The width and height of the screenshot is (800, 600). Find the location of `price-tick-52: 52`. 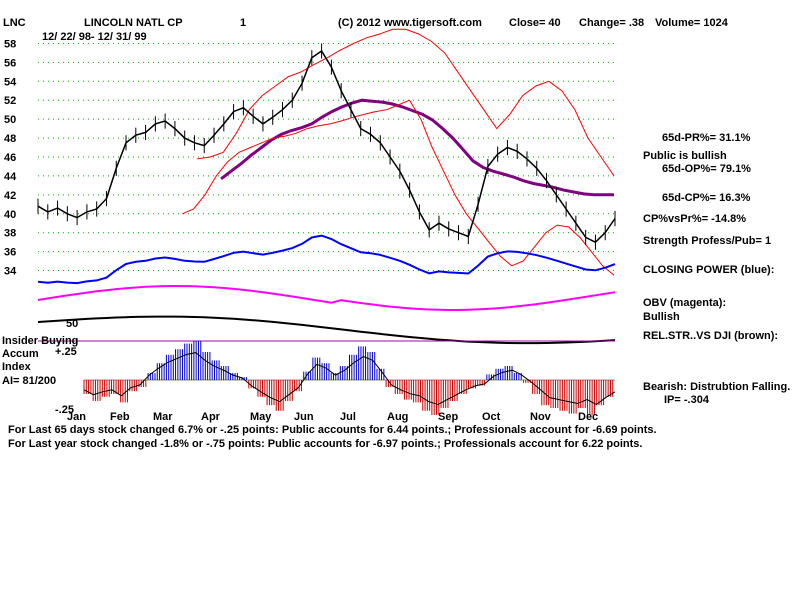

price-tick-52: 52 is located at coordinates (10, 101).